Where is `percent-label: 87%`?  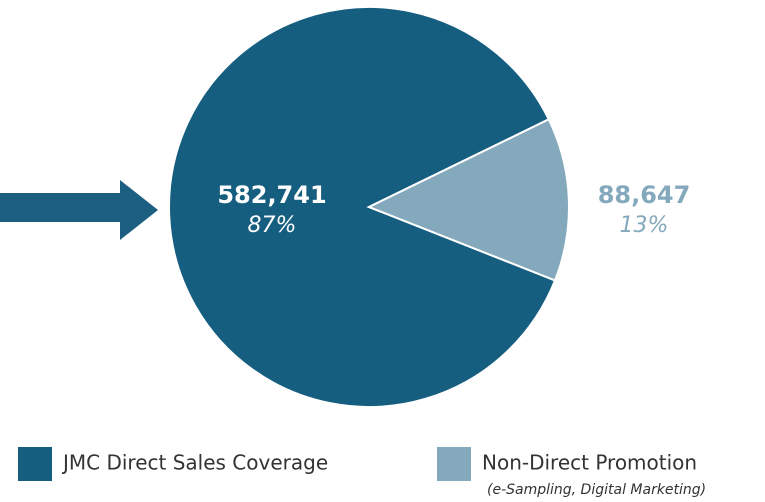
percent-label: 87% is located at coordinates (272, 225).